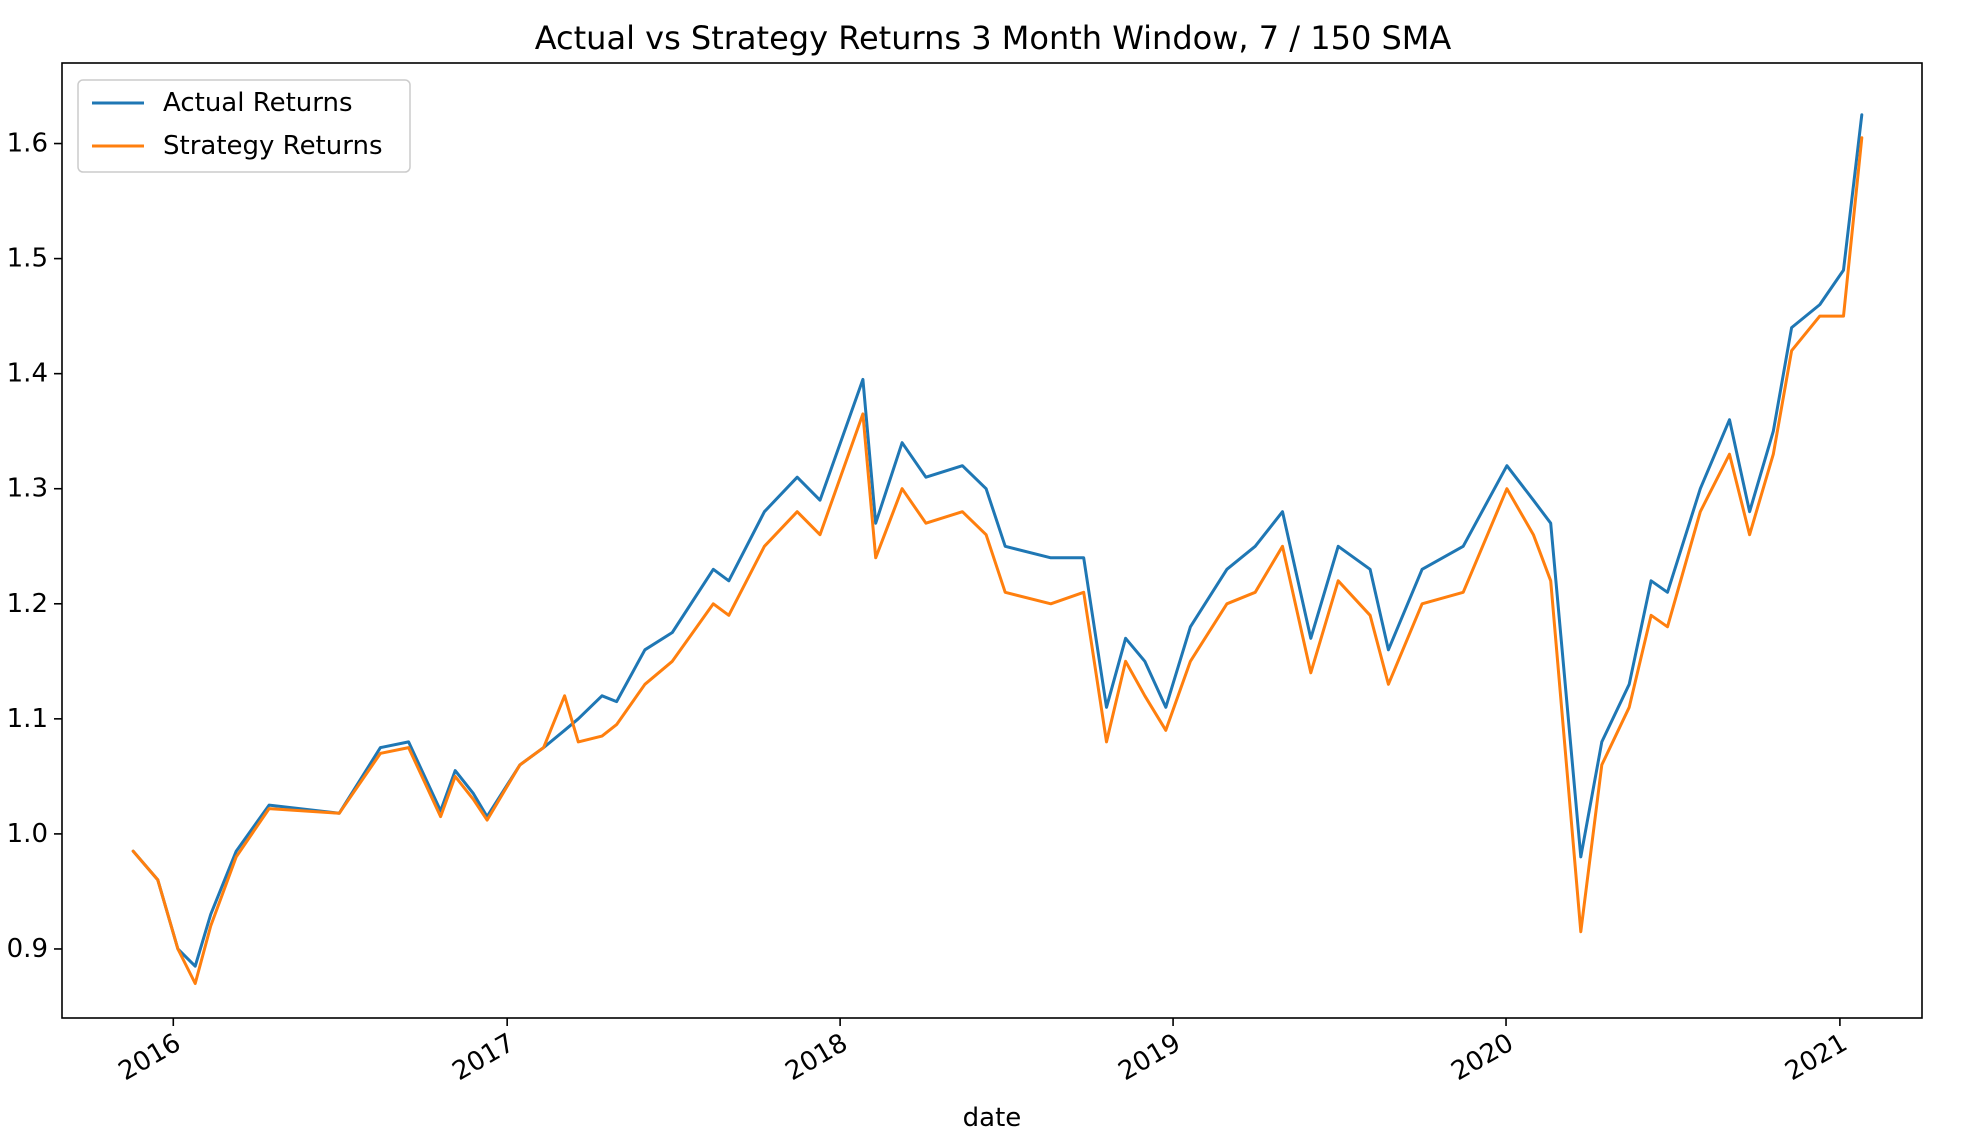  I want to click on x-tick-label: 2020, so click(1482, 1057).